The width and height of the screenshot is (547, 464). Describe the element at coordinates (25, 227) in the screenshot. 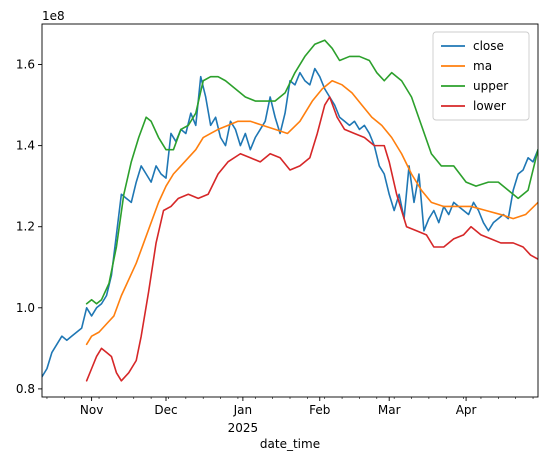

I see `y-tick-label: 1.2` at that location.